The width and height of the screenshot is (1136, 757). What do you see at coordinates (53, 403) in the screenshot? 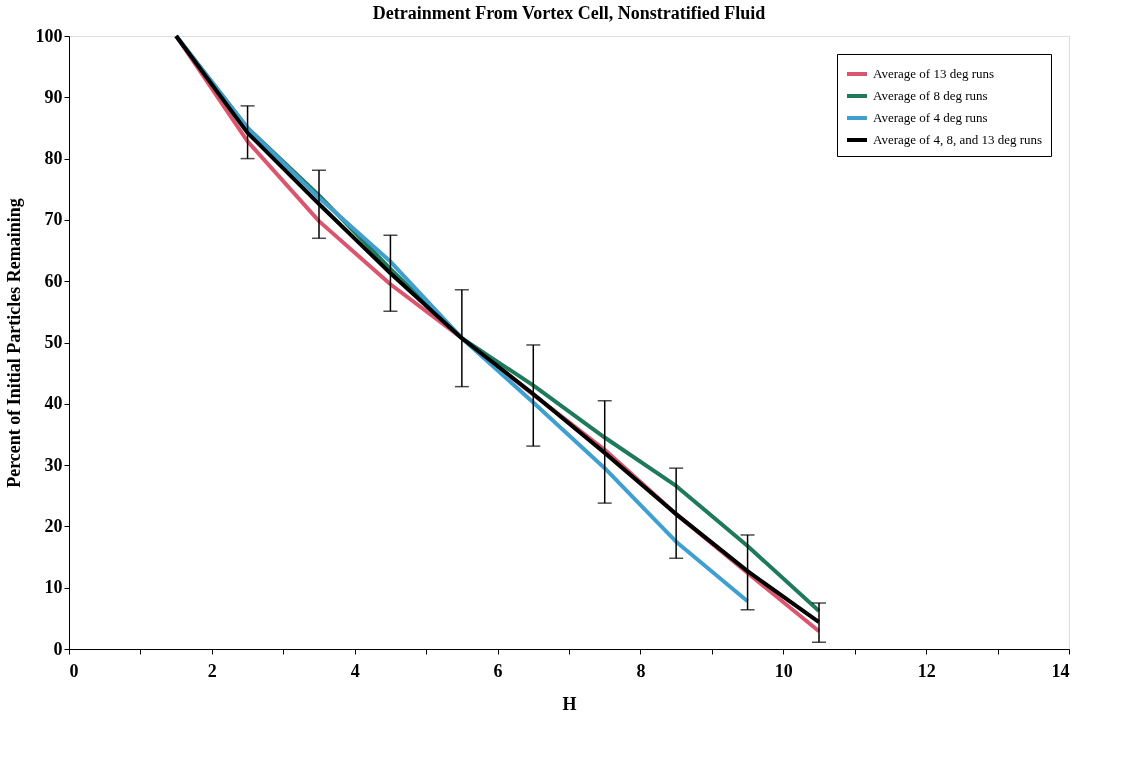
I see `y-tick-label: 40` at bounding box center [53, 403].